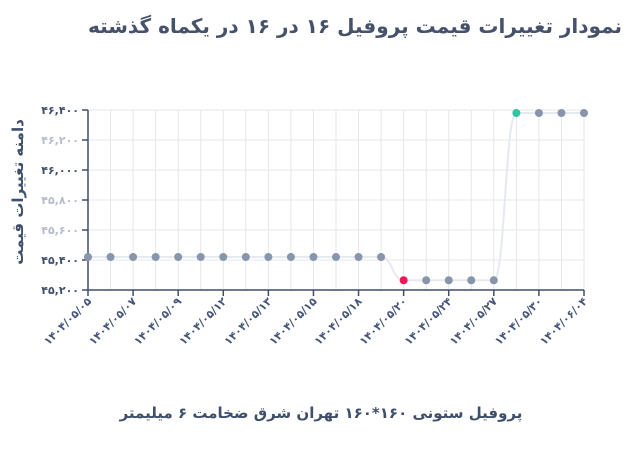  What do you see at coordinates (383, 321) in the screenshot?
I see `x-tick-label: ۱۴۰۴/۰۵/۲۰` at bounding box center [383, 321].